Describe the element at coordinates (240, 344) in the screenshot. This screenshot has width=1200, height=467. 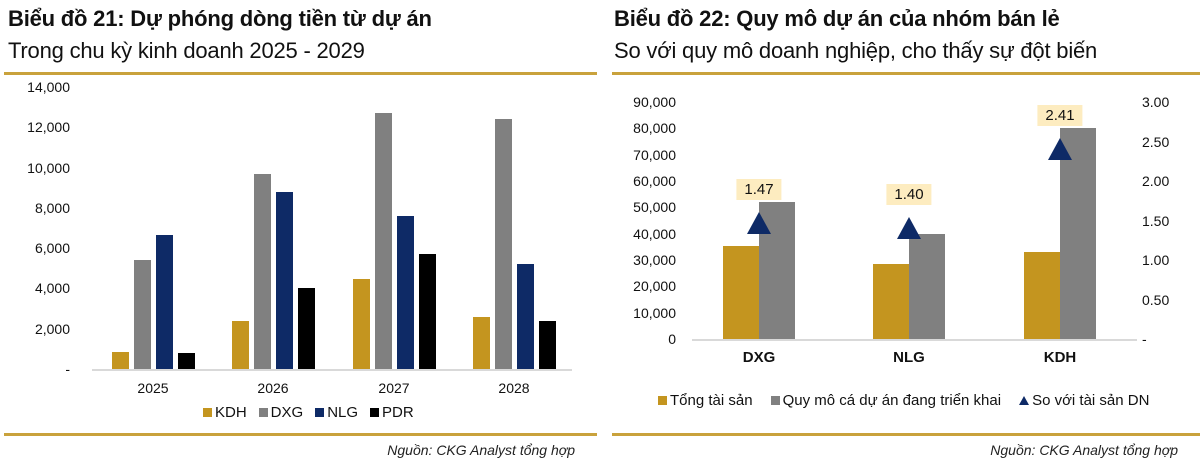
I see `bar-kdh-2026` at that location.